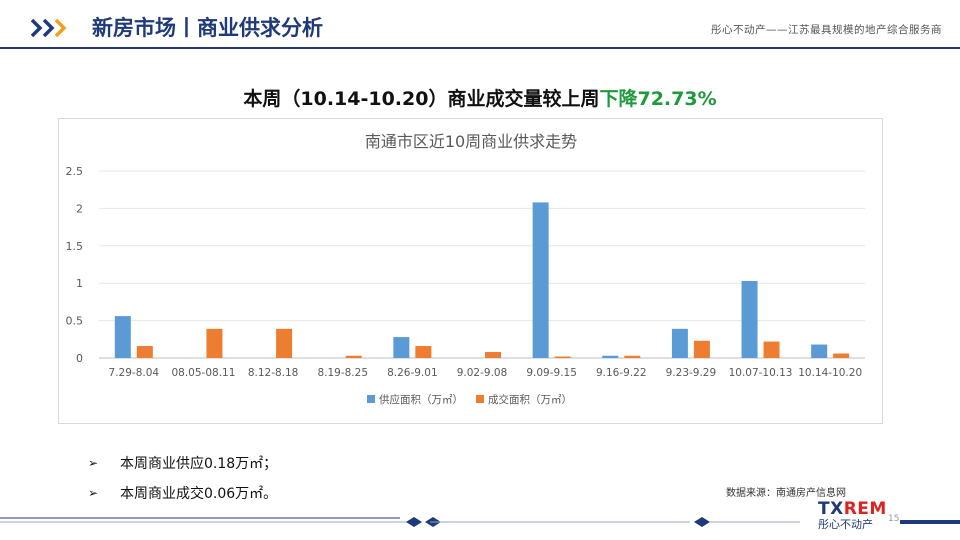  I want to click on summary-item-deal: ➢ 本周商业成交0.06万㎡。, so click(182, 493).